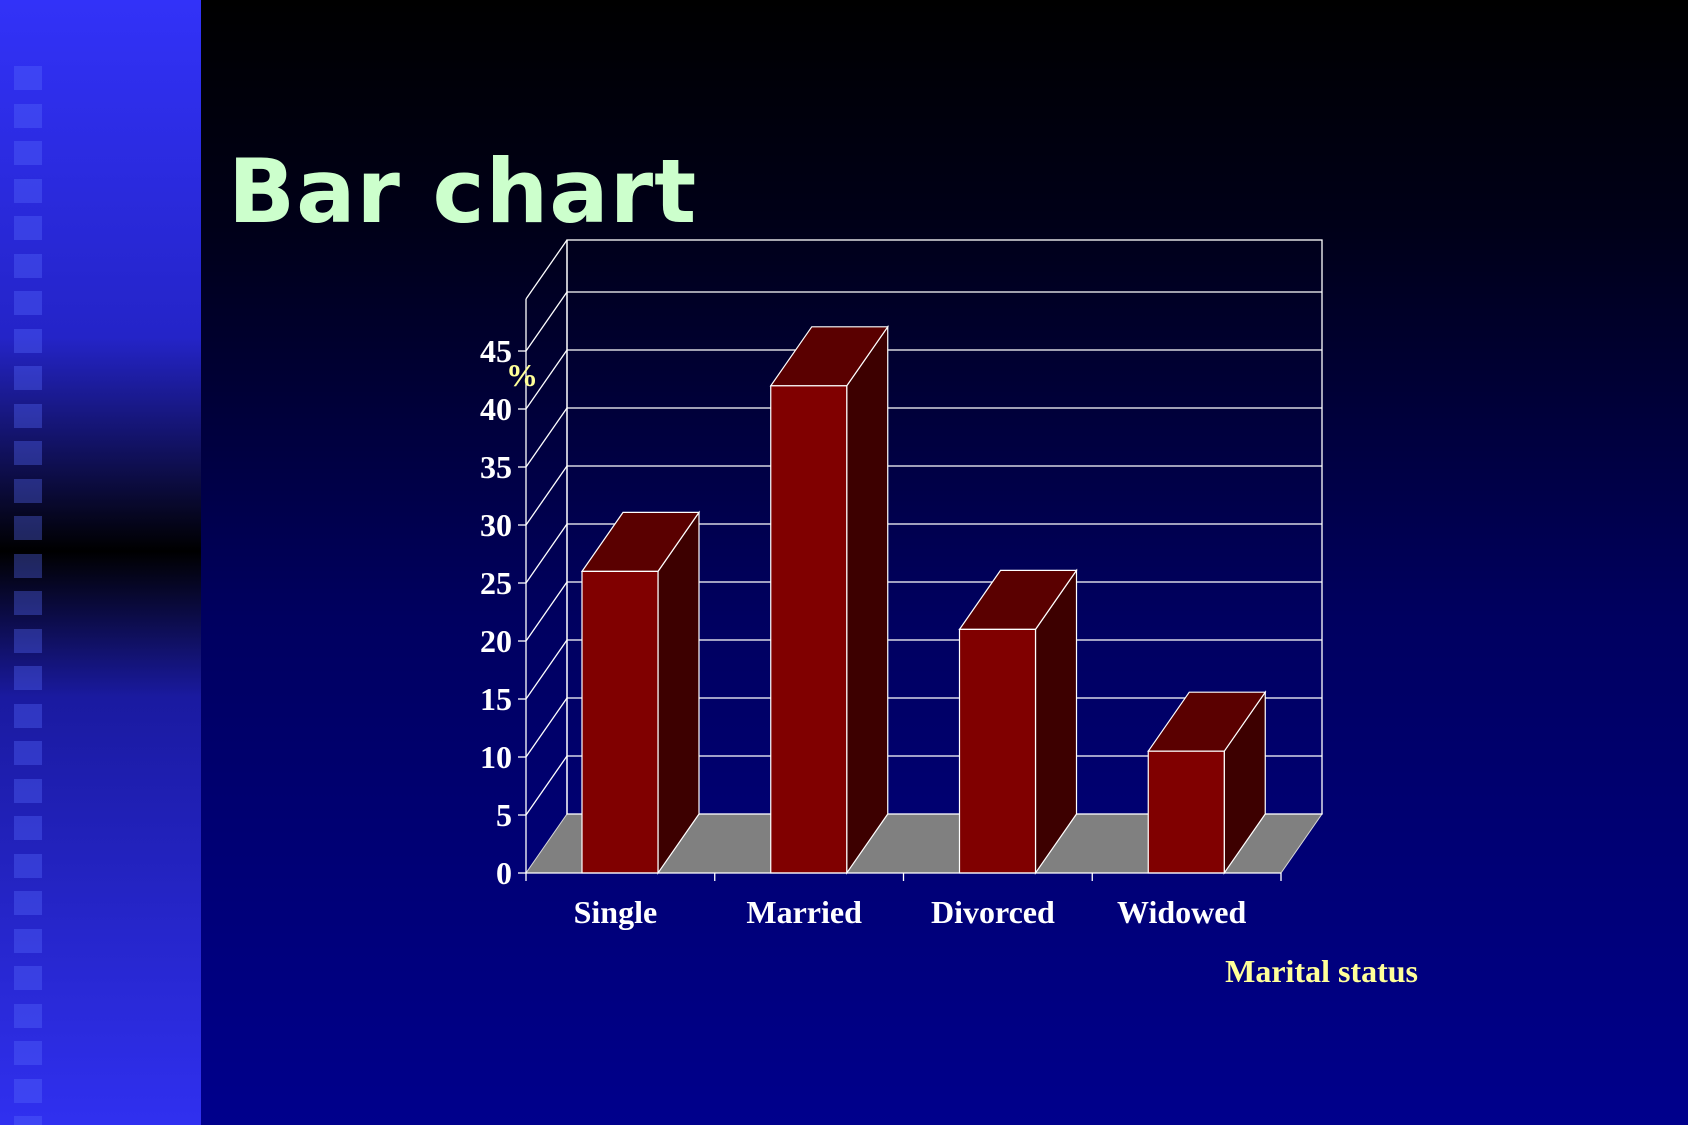 This screenshot has height=1125, width=1688. I want to click on slide-title: Bar chart, so click(463, 191).